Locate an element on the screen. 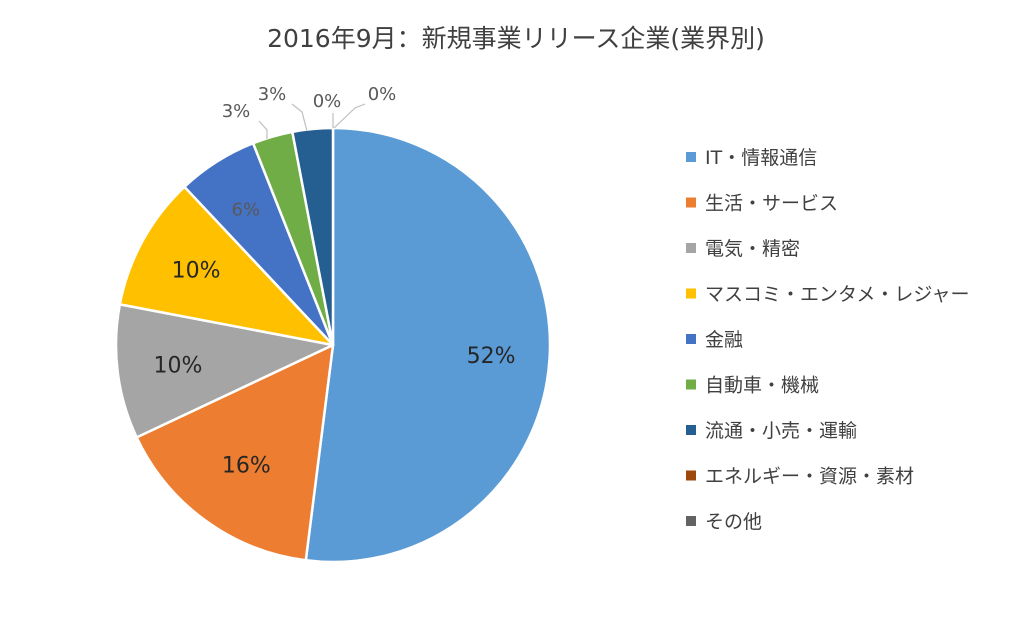 The height and width of the screenshot is (618, 1036). legend-item: マスコミ・エンタメ・レジャー is located at coordinates (827, 295).